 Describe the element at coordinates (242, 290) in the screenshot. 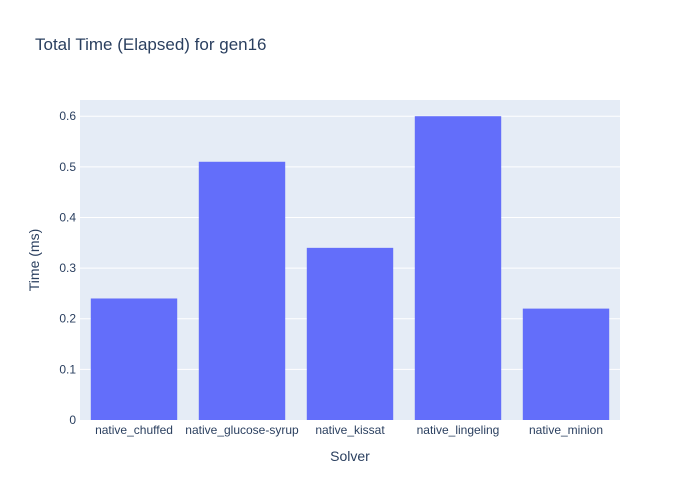

I see `bar-native_glucose-syrup` at that location.